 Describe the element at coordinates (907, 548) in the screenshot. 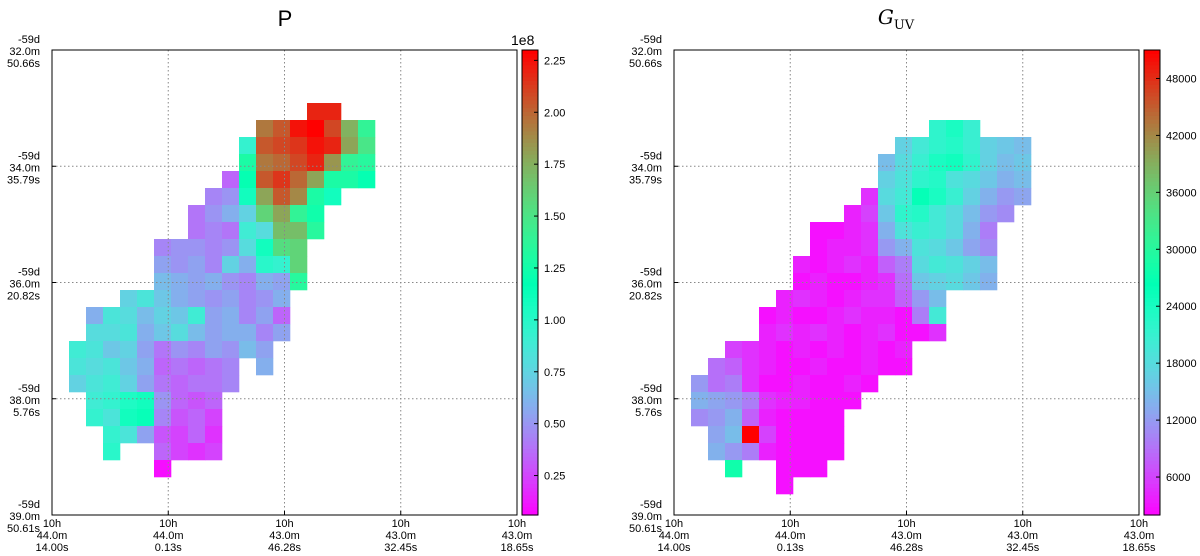

I see `x-tick-label: 46.28s` at that location.